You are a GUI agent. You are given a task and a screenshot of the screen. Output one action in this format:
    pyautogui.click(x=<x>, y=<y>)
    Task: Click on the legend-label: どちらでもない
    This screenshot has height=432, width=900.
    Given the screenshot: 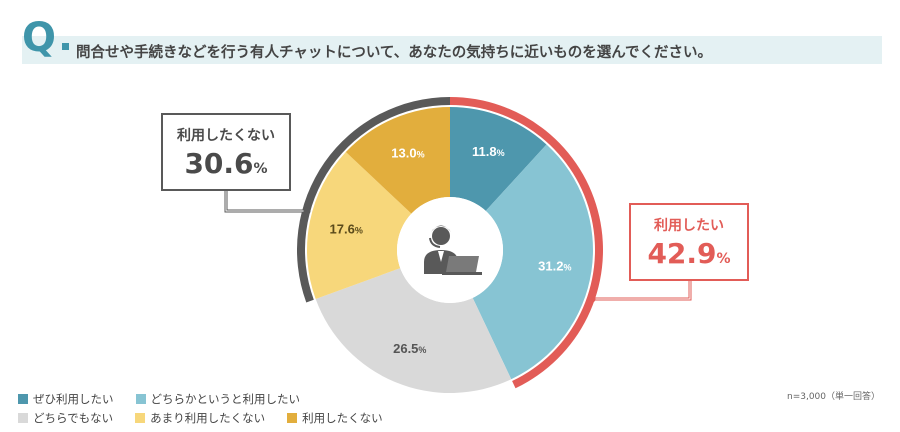 What is the action you would take?
    pyautogui.click(x=73, y=417)
    